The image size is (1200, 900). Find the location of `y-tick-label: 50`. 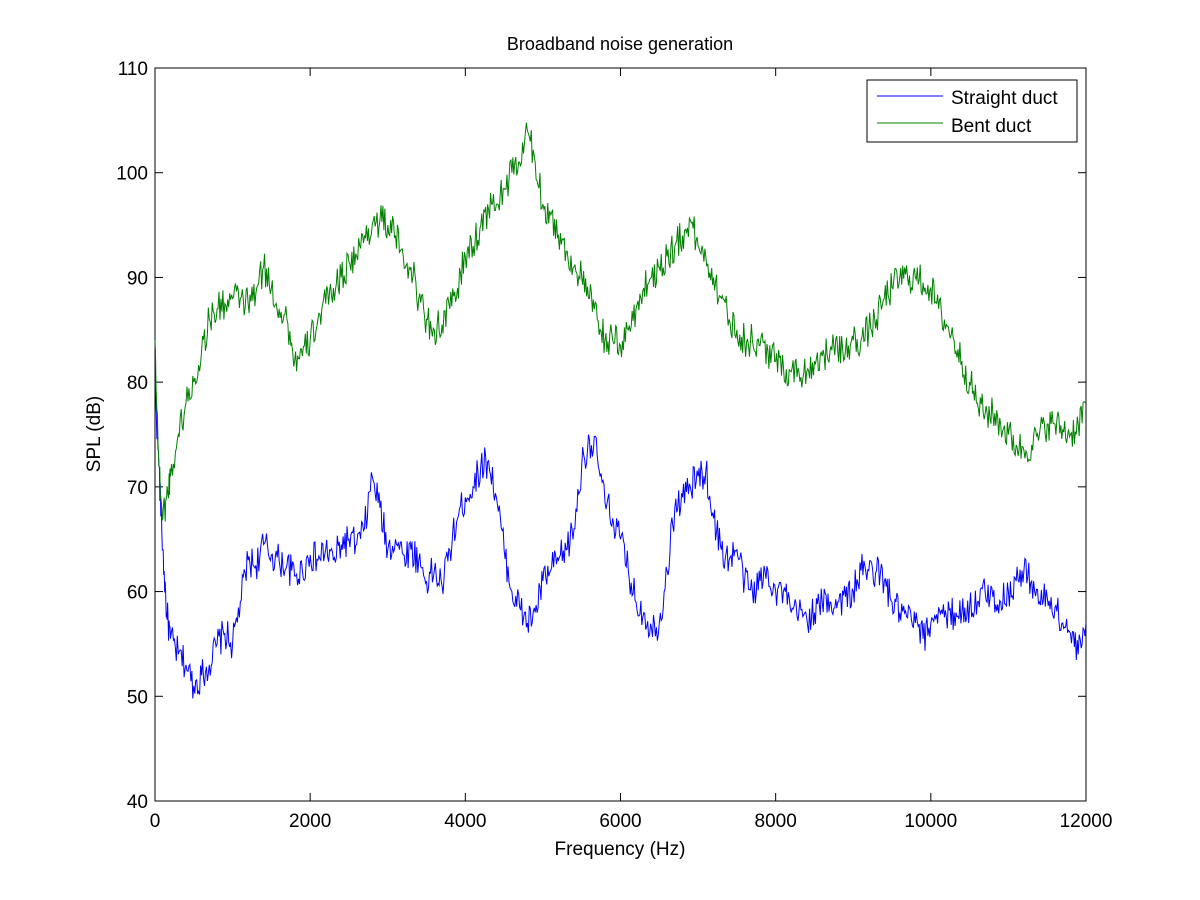

y-tick-label: 50 is located at coordinates (137, 697).